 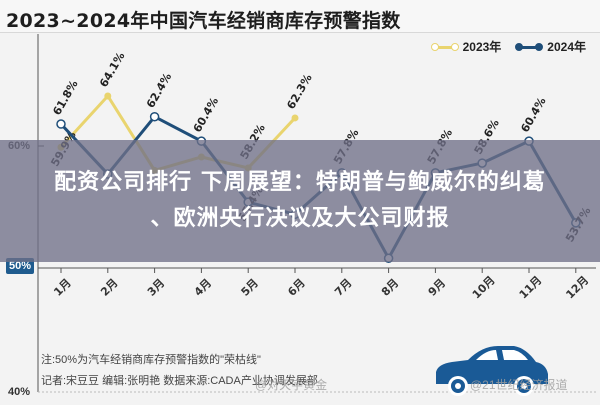 What do you see at coordinates (179, 381) in the screenshot?
I see `credits: 记者:宋豆豆 编辑:张明艳 数据来源:CADA产业协调发展部` at bounding box center [179, 381].